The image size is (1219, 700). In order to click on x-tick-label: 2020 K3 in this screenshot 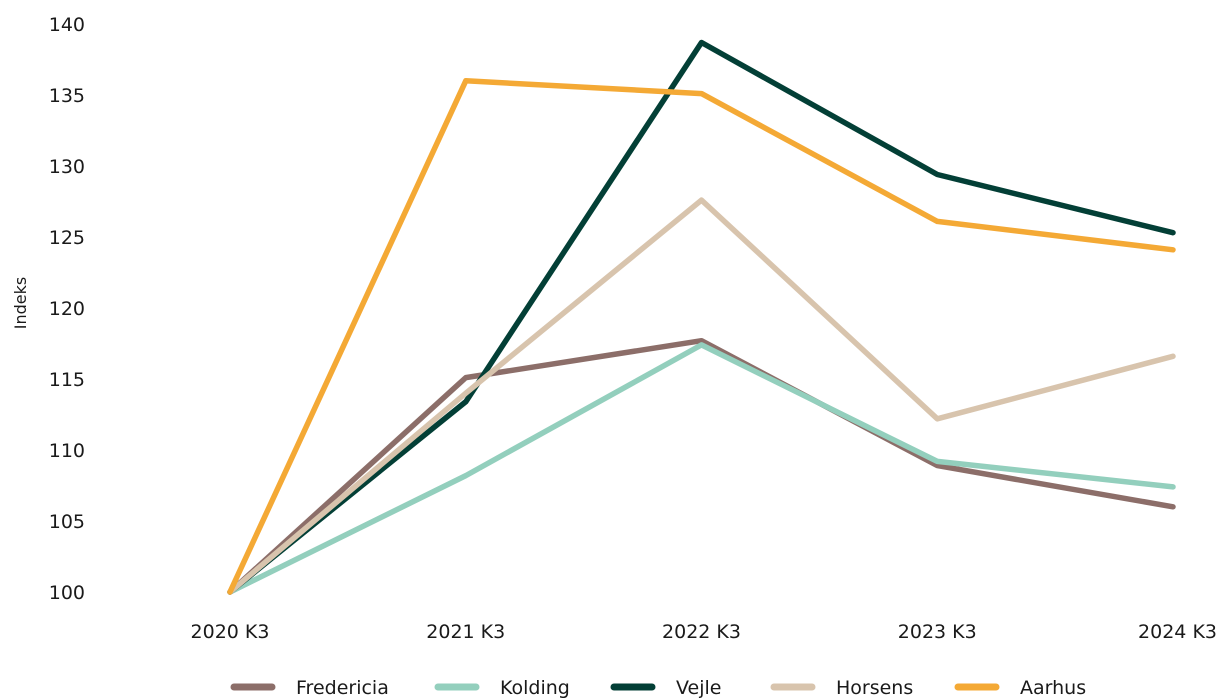, I will do `click(230, 632)`.